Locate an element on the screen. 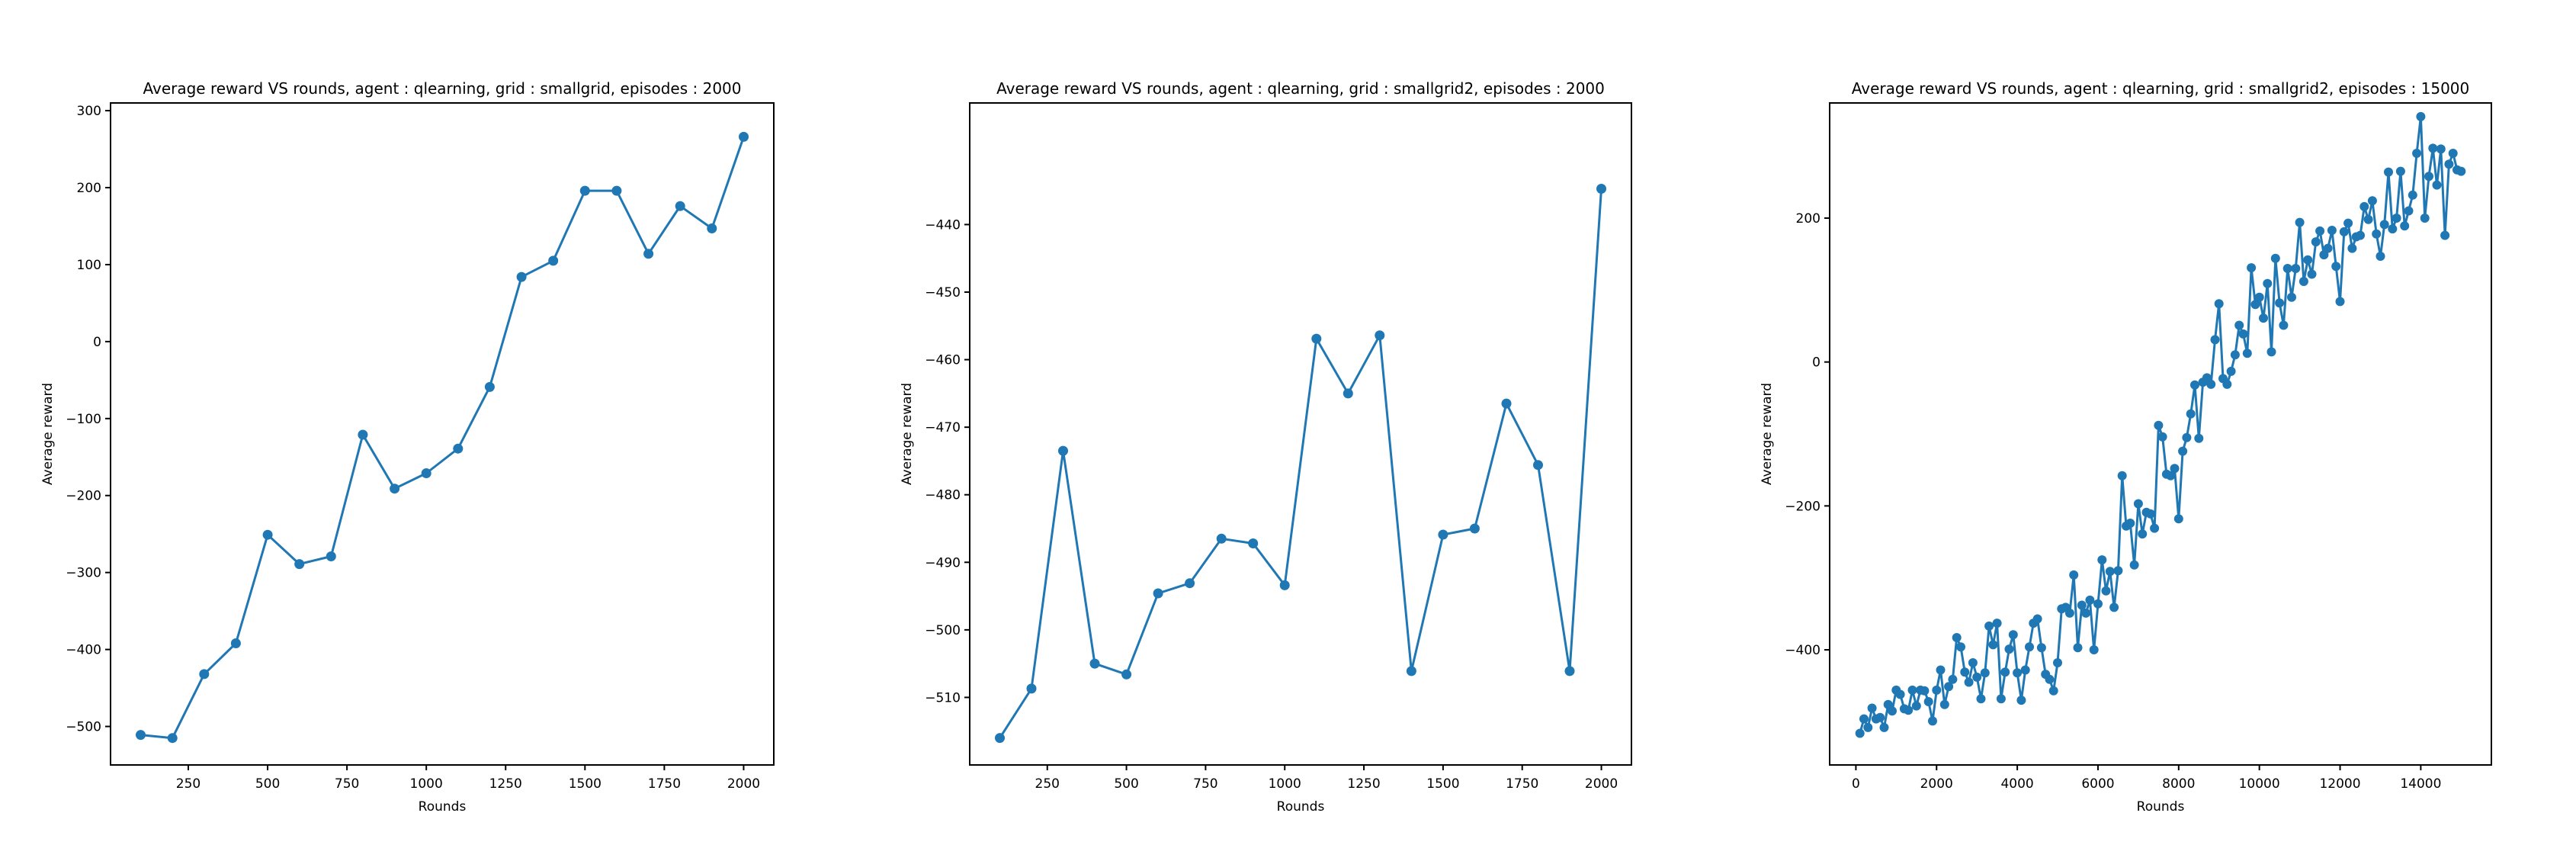 This screenshot has width=2576, height=858. y-tick-label: −490 is located at coordinates (943, 563).